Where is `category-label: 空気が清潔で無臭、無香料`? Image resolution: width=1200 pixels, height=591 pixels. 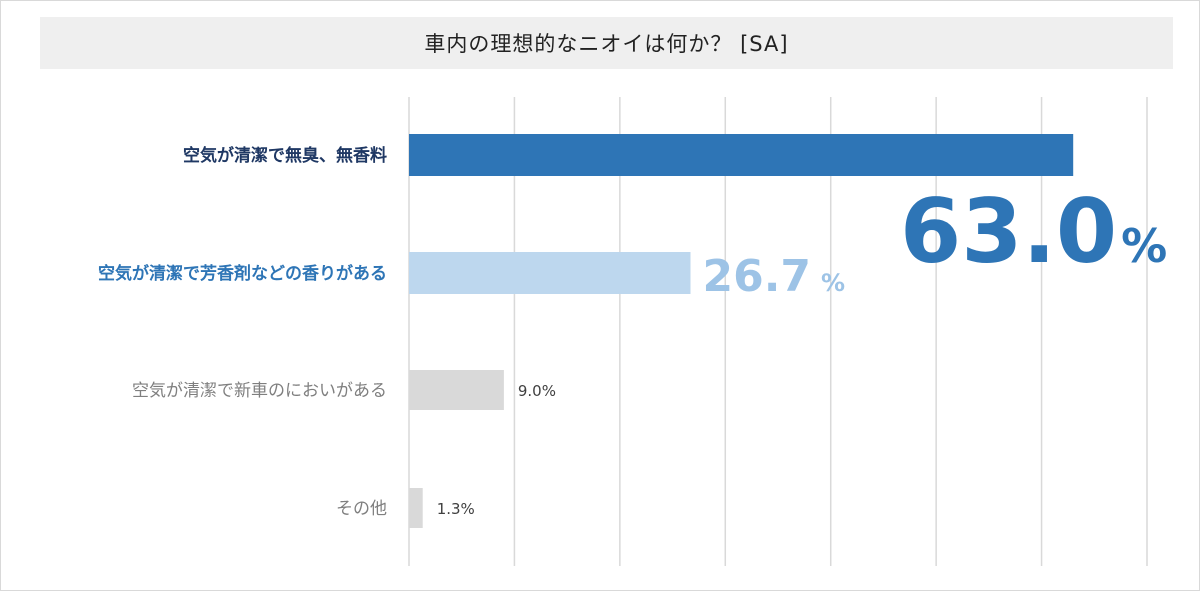
category-label: 空気が清潔で無臭、無香料 is located at coordinates (285, 155).